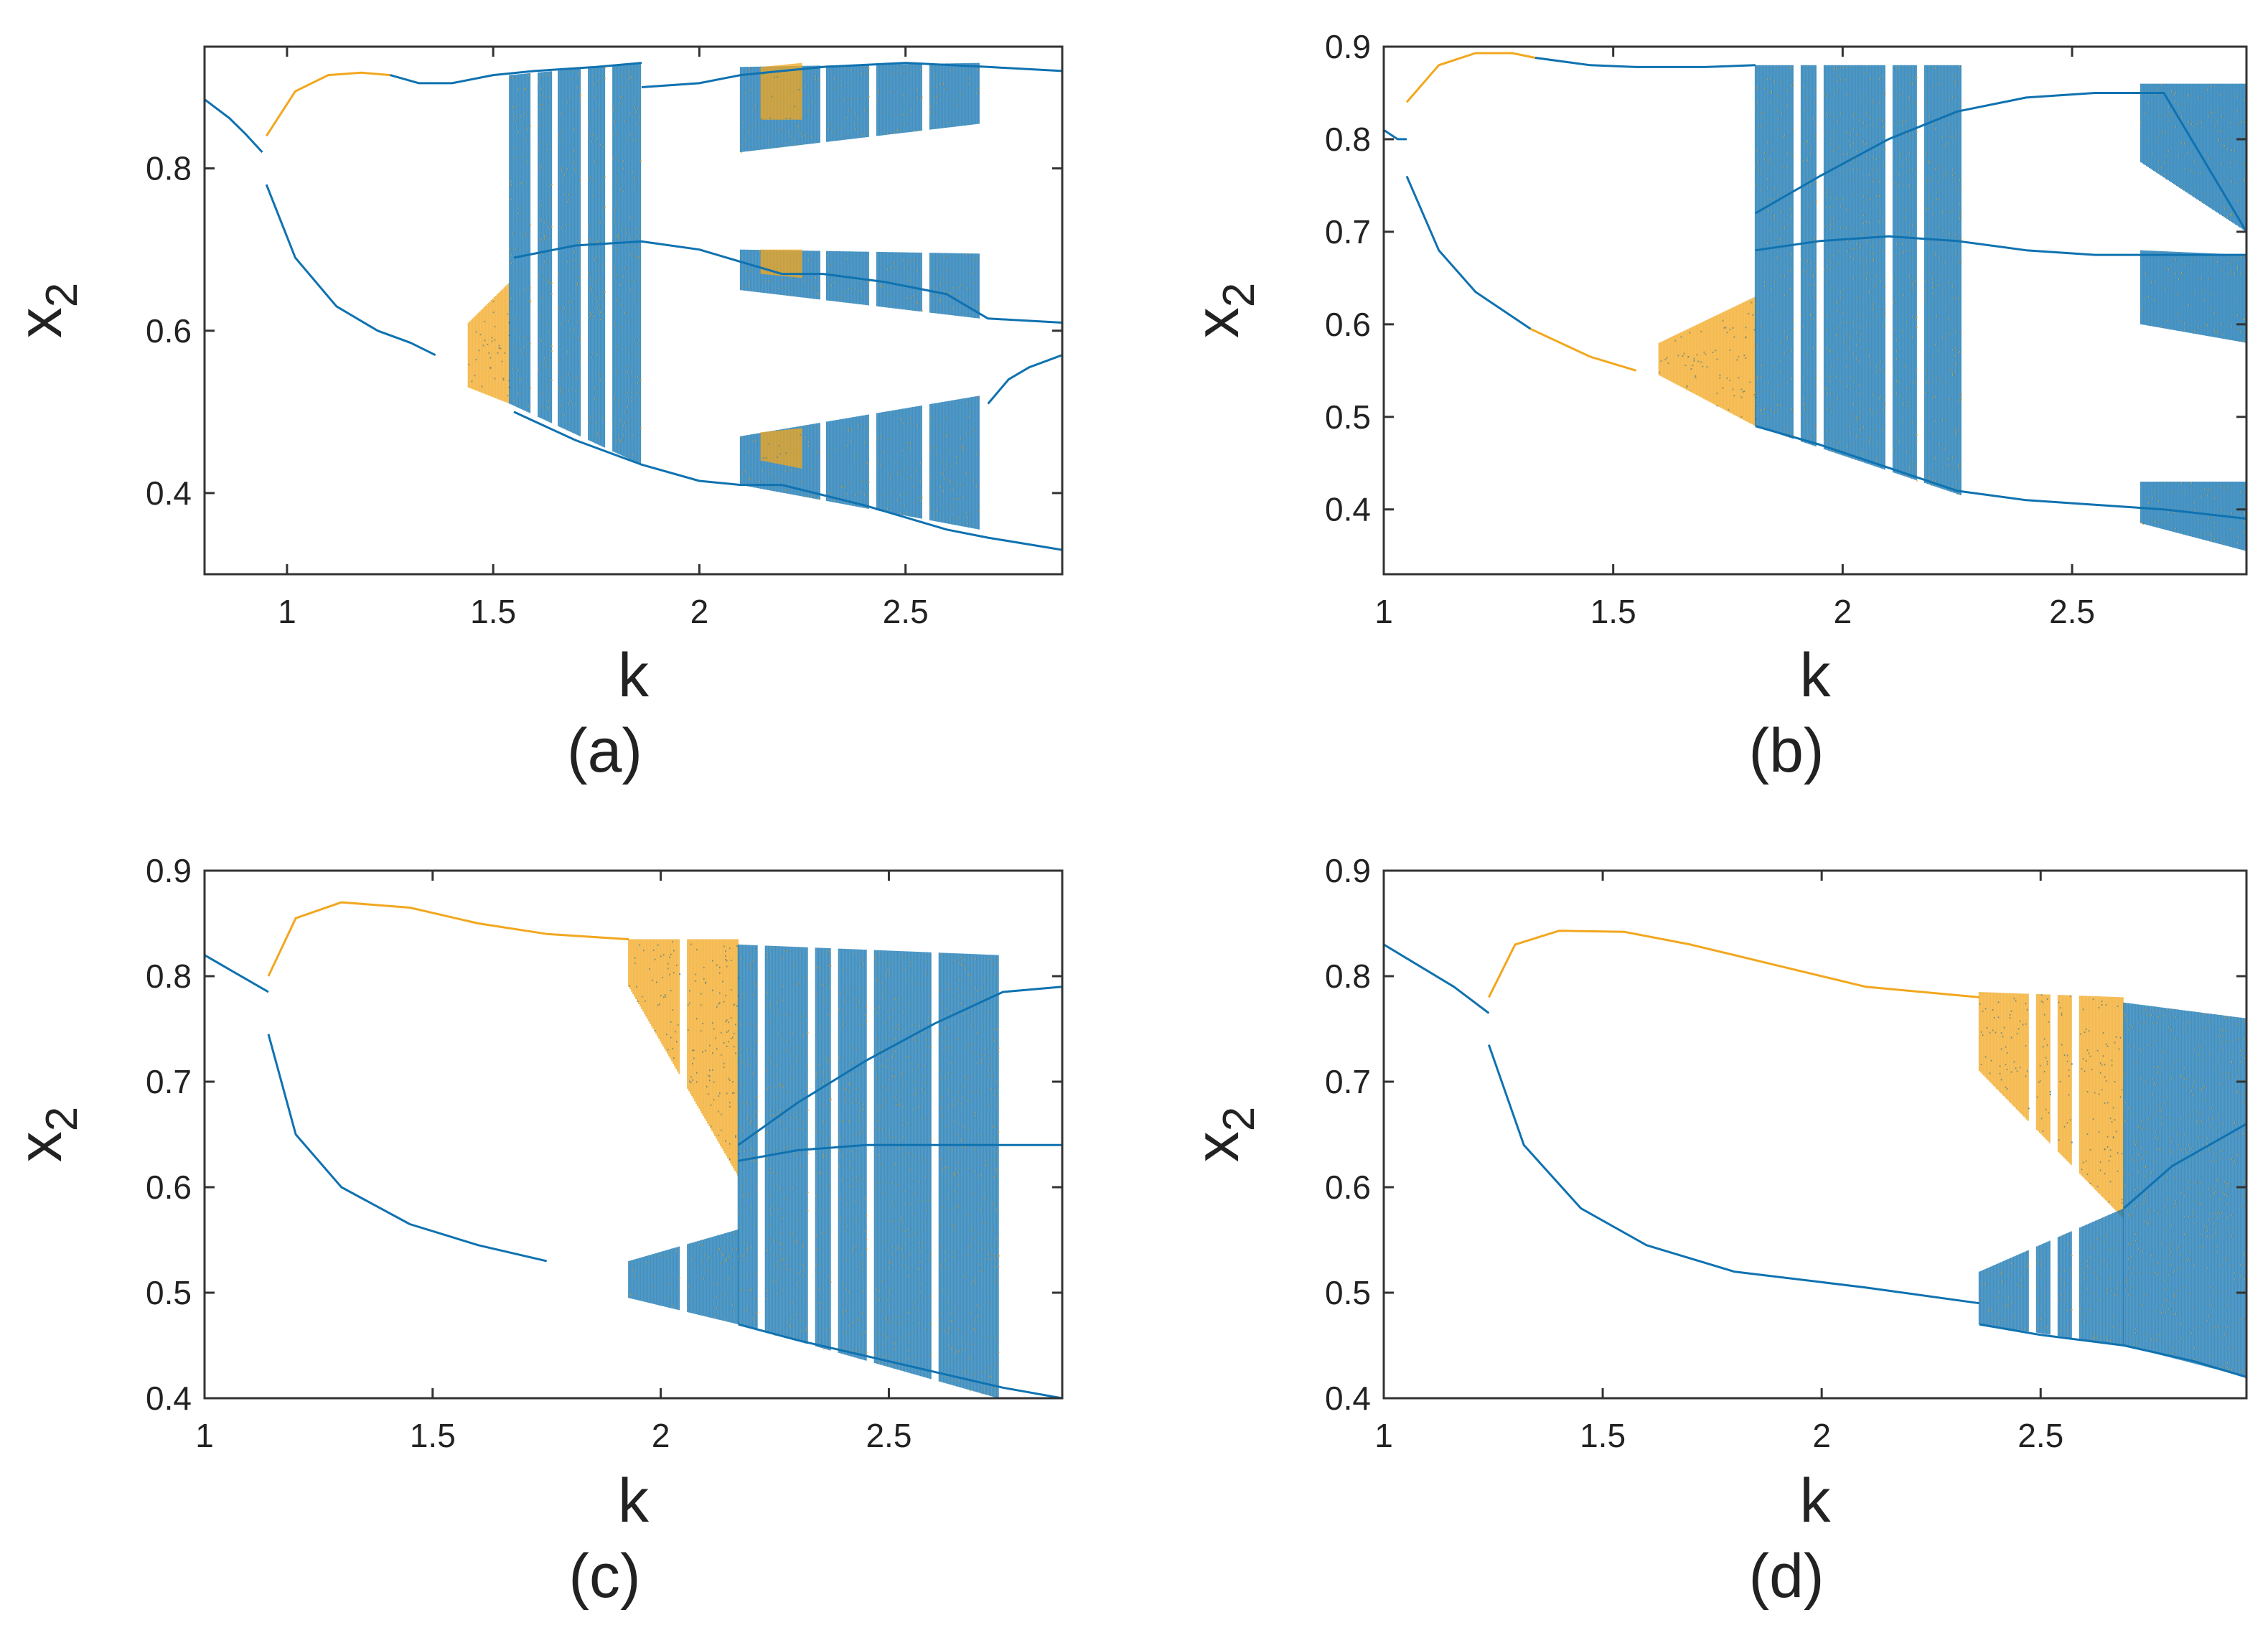  What do you see at coordinates (62, 295) in the screenshot?
I see `y-axis-label-subscript: 2` at bounding box center [62, 295].